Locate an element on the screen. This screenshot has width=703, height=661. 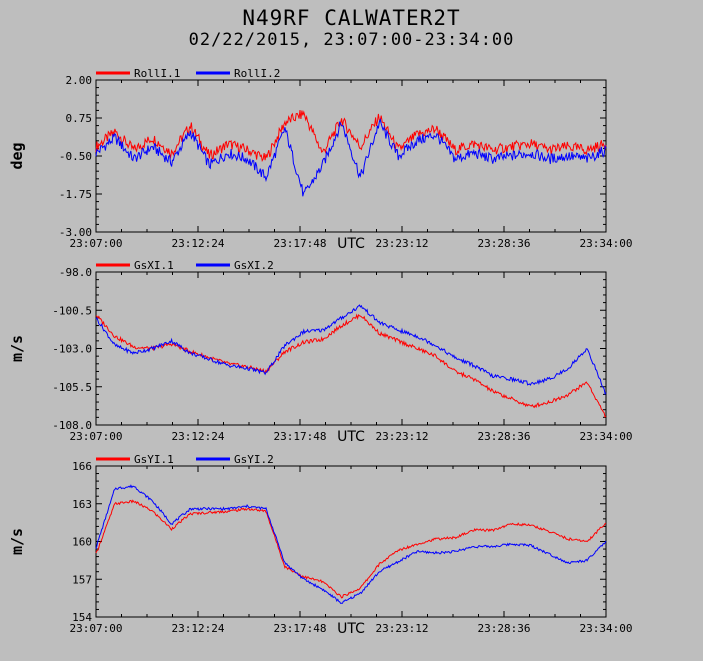
y-tick-label: -100.5 is located at coordinates (72, 310).